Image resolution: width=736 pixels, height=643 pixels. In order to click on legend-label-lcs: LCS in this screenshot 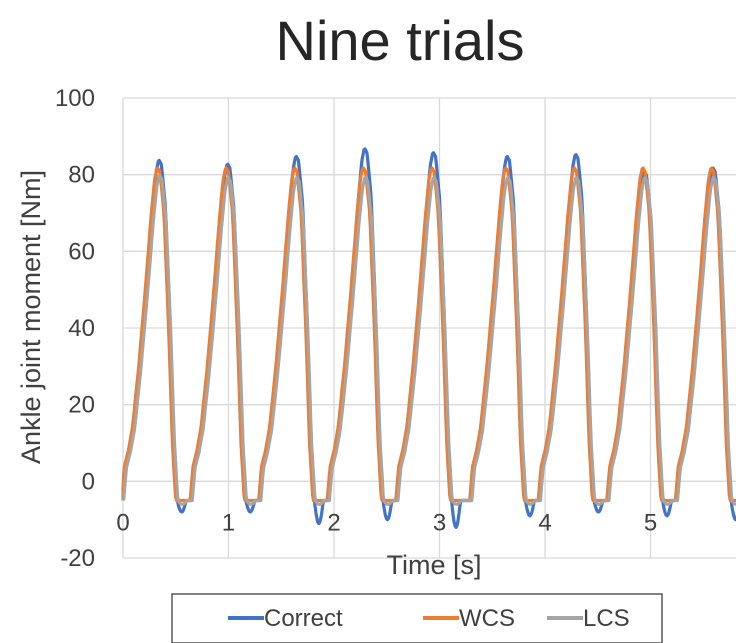, I will do `click(606, 618)`.